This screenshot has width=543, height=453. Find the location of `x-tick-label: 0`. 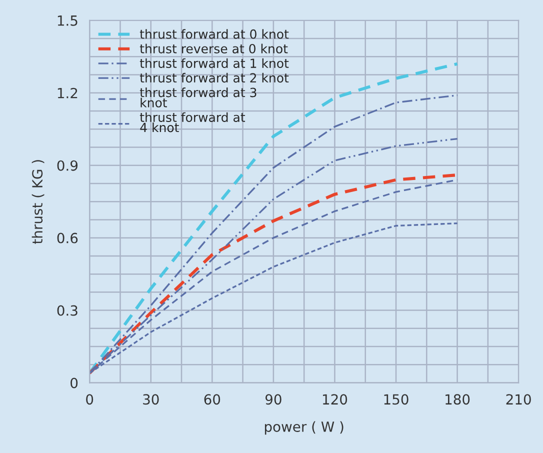

x-tick-label: 0 is located at coordinates (90, 399).